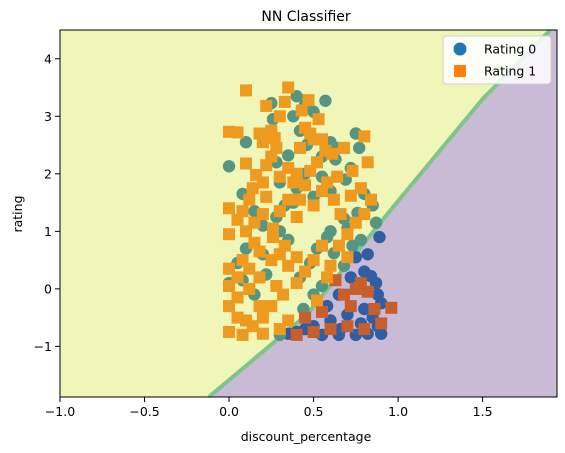 The image size is (565, 453). What do you see at coordinates (48, 173) in the screenshot?
I see `y-tick-label: 2` at bounding box center [48, 173].